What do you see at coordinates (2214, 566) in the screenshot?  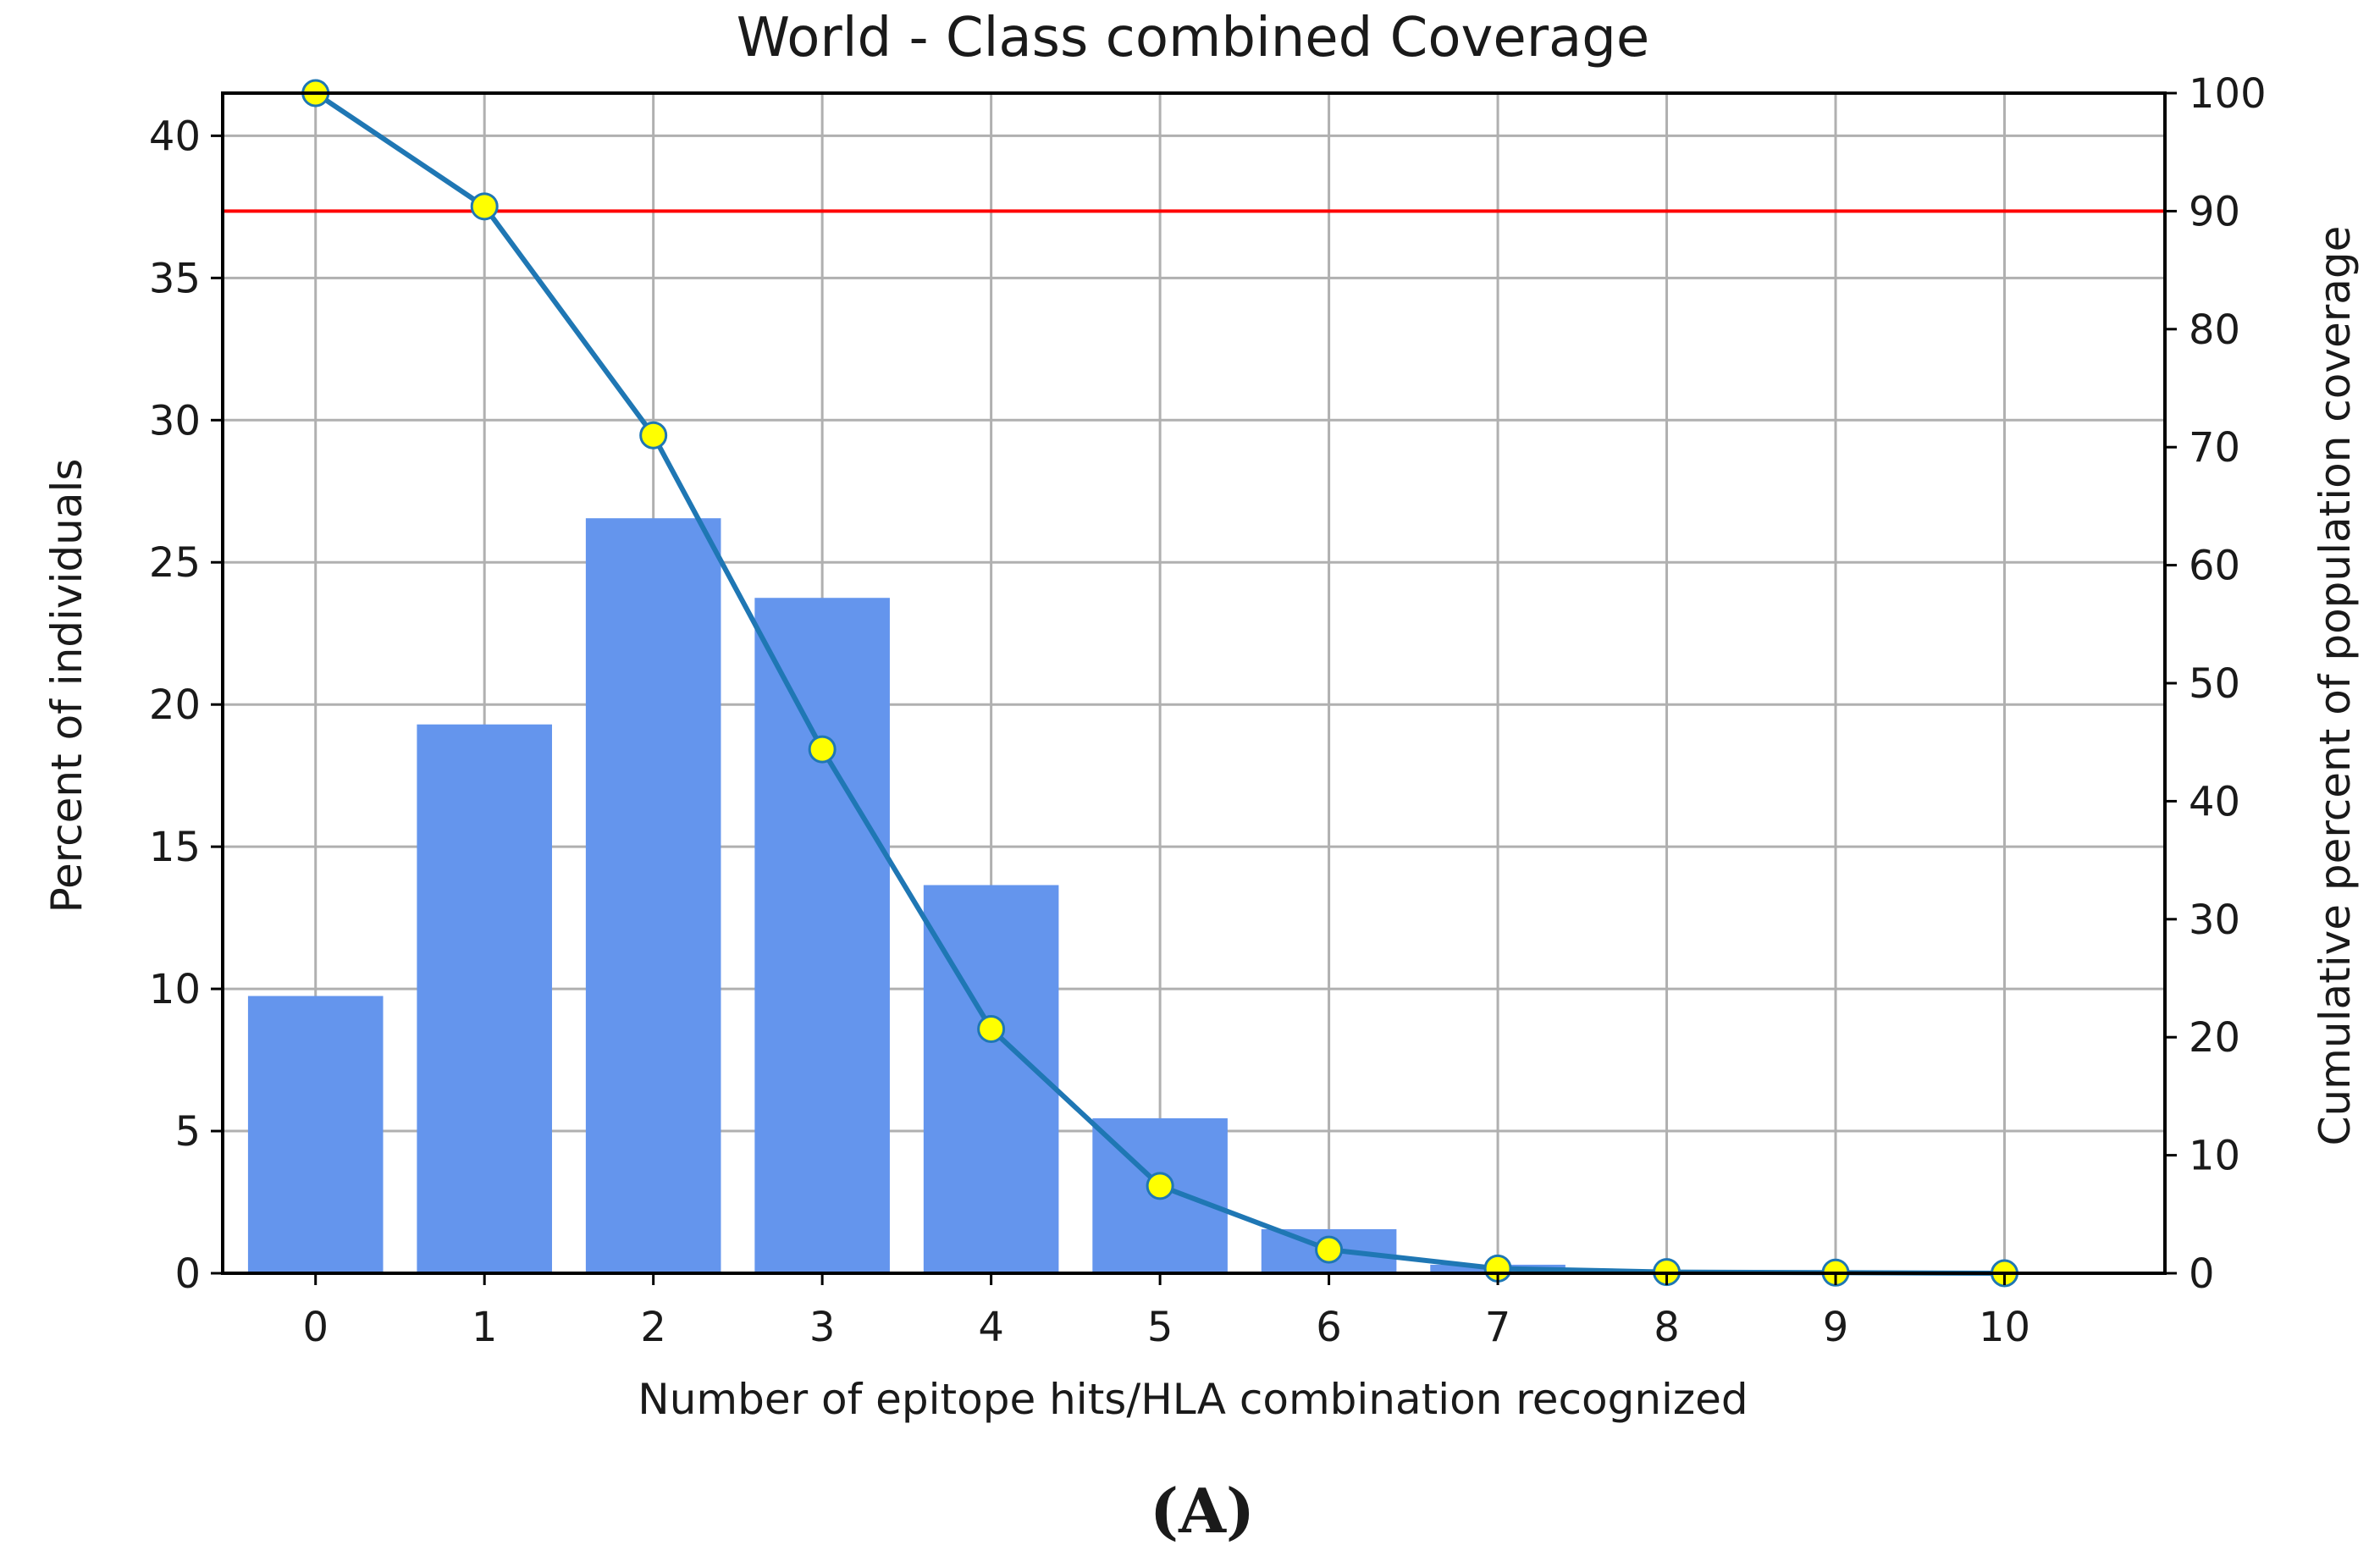 I see `y2-tick-label: 60` at bounding box center [2214, 566].